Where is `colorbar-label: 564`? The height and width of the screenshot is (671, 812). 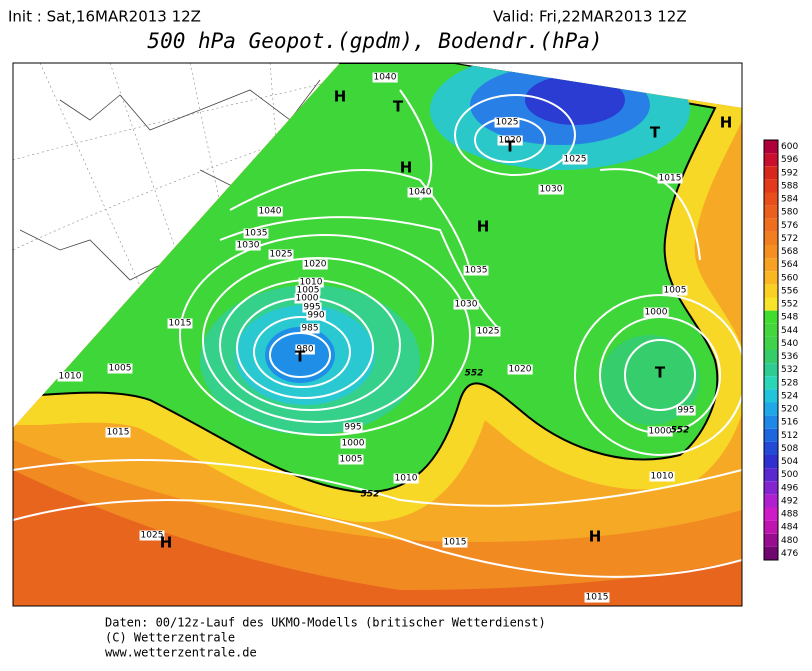 colorbar-label: 564 is located at coordinates (789, 265).